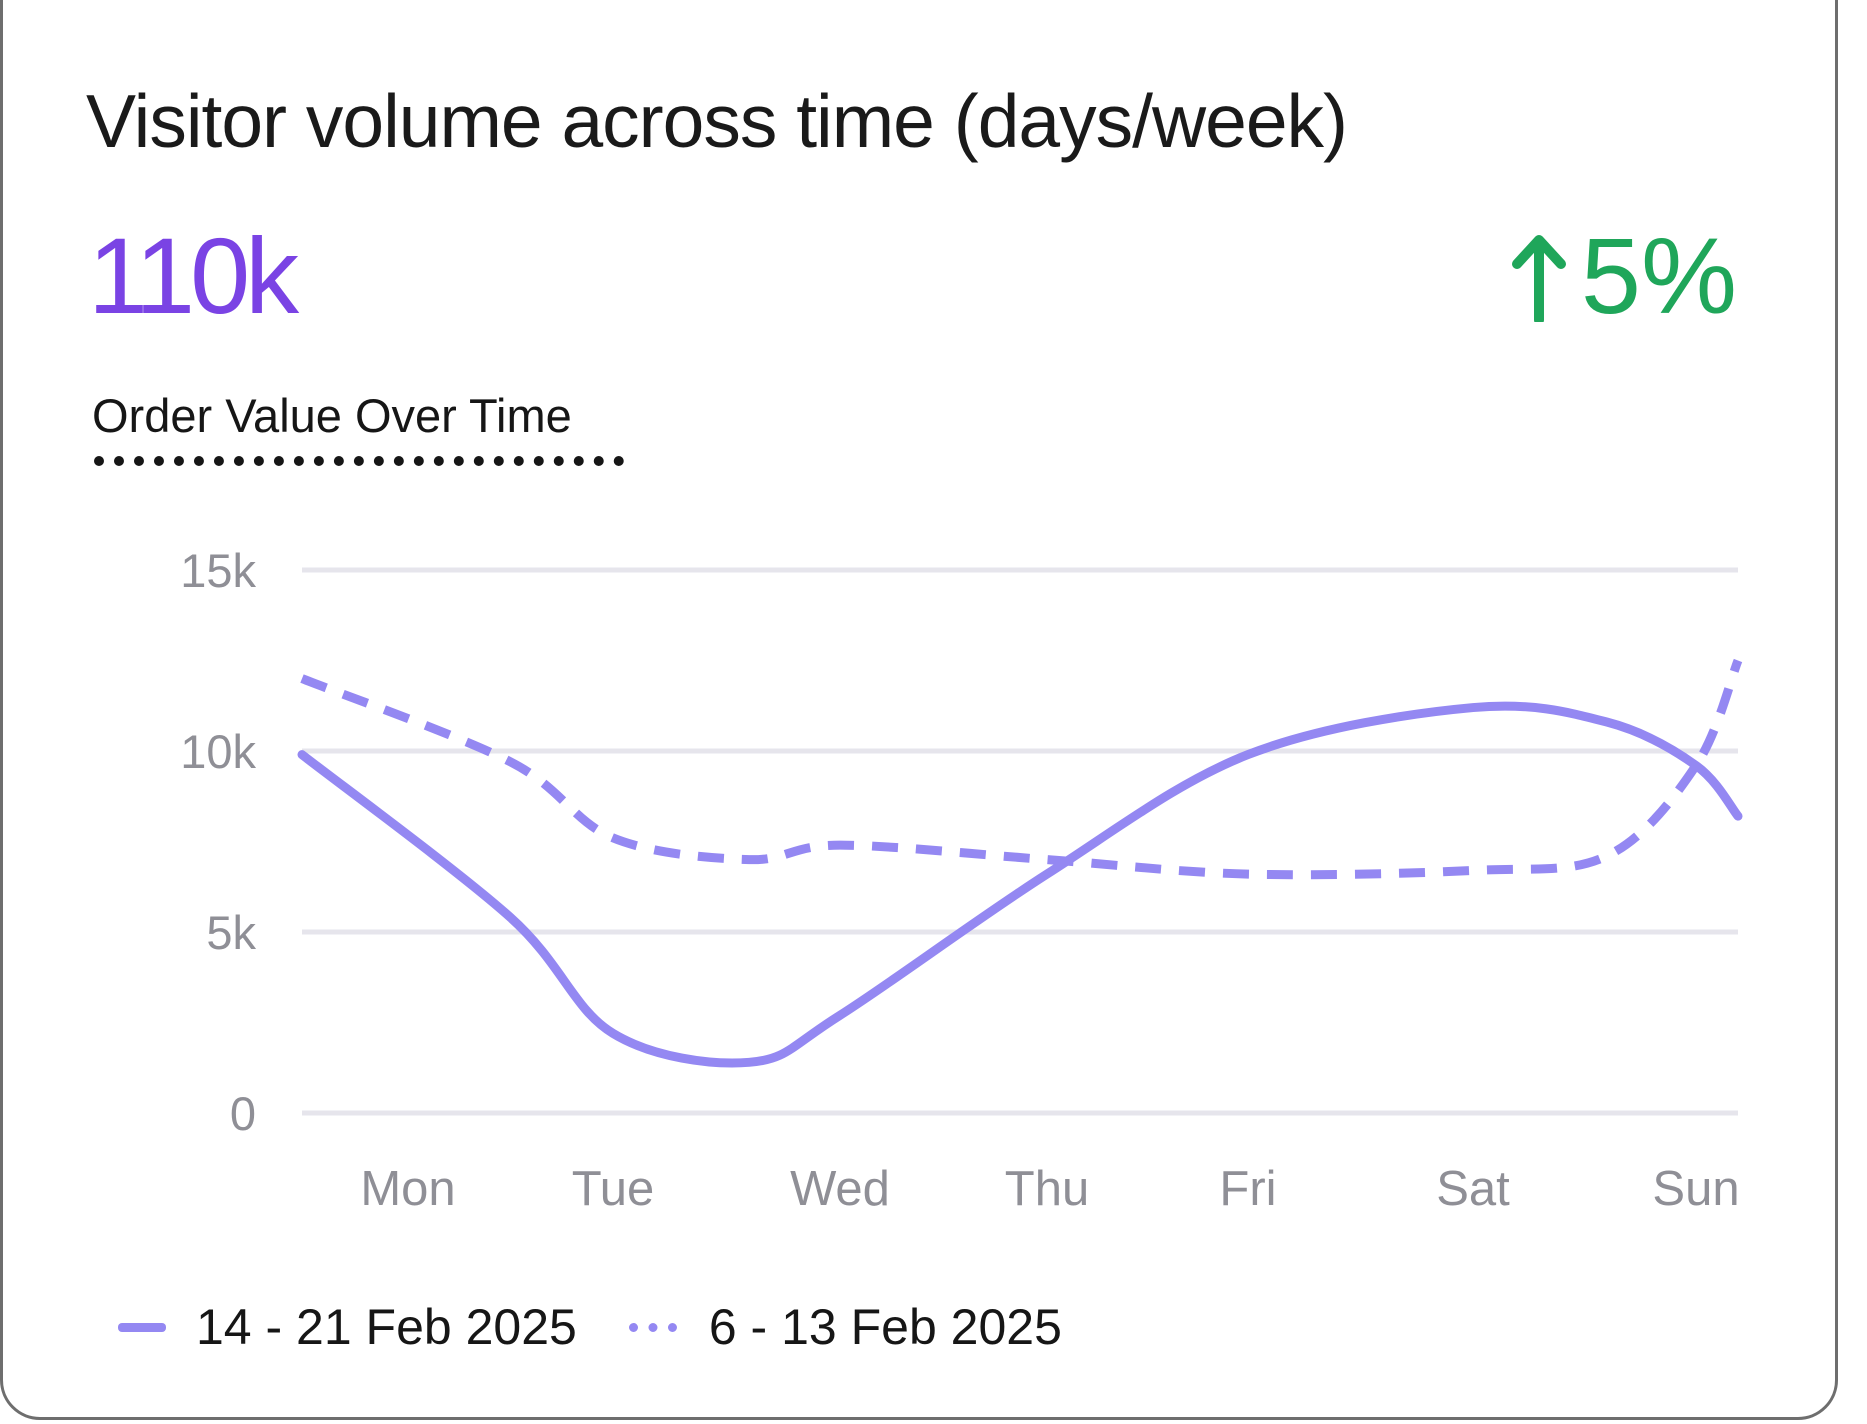  Describe the element at coordinates (142, 1327) in the screenshot. I see `legend-solid-swatch` at that location.